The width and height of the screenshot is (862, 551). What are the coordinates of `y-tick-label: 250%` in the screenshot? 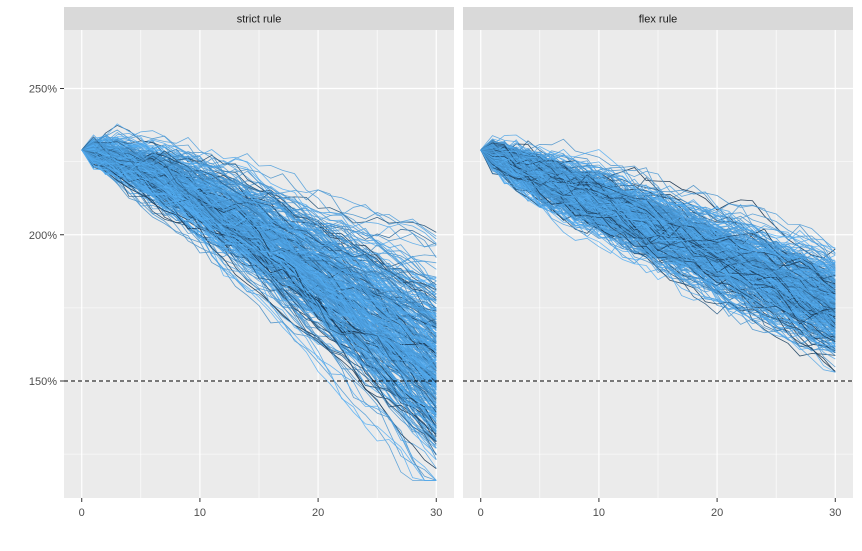 It's located at (43, 90).